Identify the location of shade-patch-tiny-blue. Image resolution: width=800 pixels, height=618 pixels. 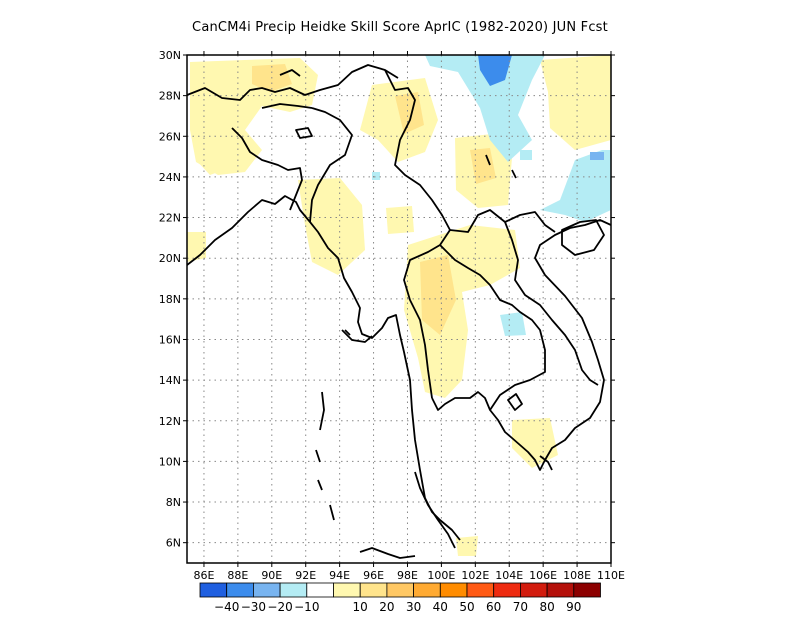
(376, 176).